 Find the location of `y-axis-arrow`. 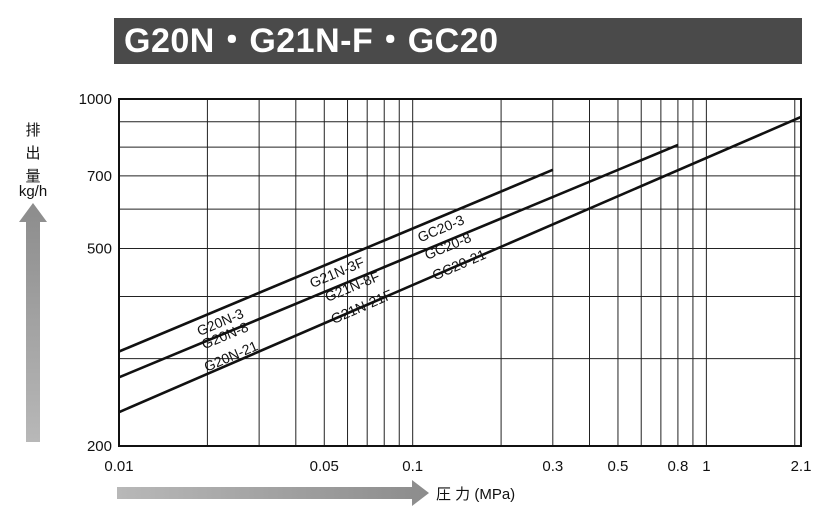

y-axis-arrow is located at coordinates (33, 322).